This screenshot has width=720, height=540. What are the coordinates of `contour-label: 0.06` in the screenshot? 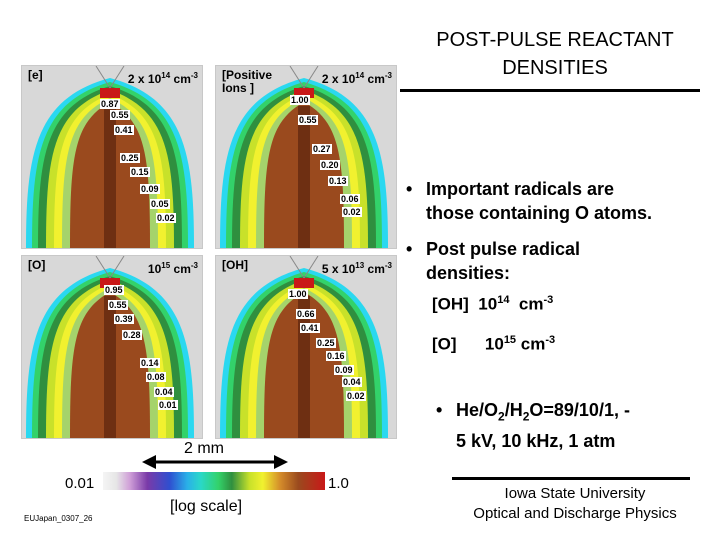 It's located at (350, 199).